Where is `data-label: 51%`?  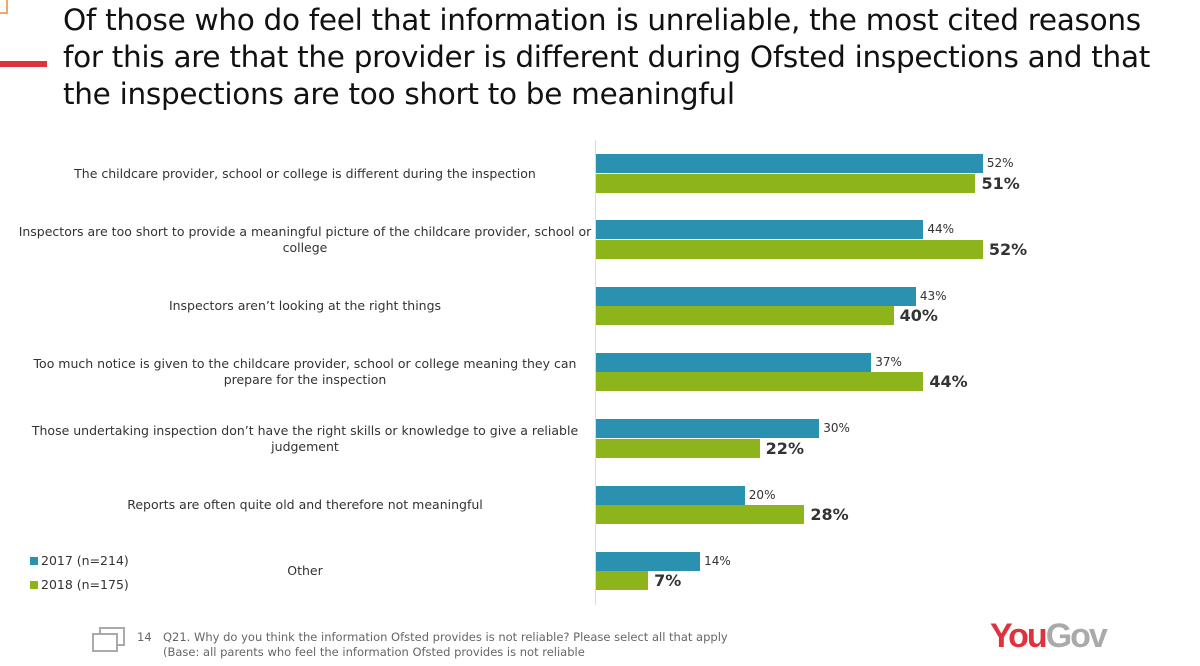
data-label: 51% is located at coordinates (1000, 183).